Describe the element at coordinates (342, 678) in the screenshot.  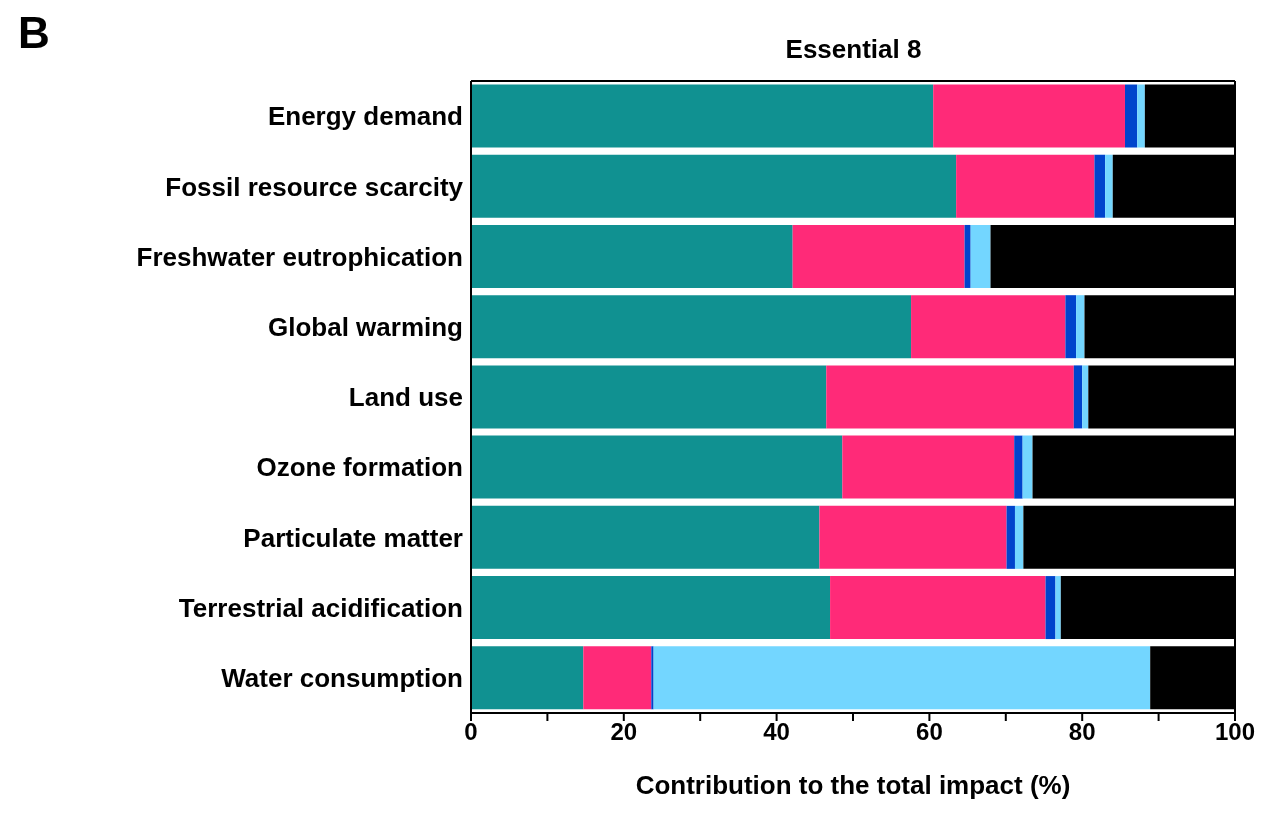
I see `y-tick-label: Water consumption` at that location.